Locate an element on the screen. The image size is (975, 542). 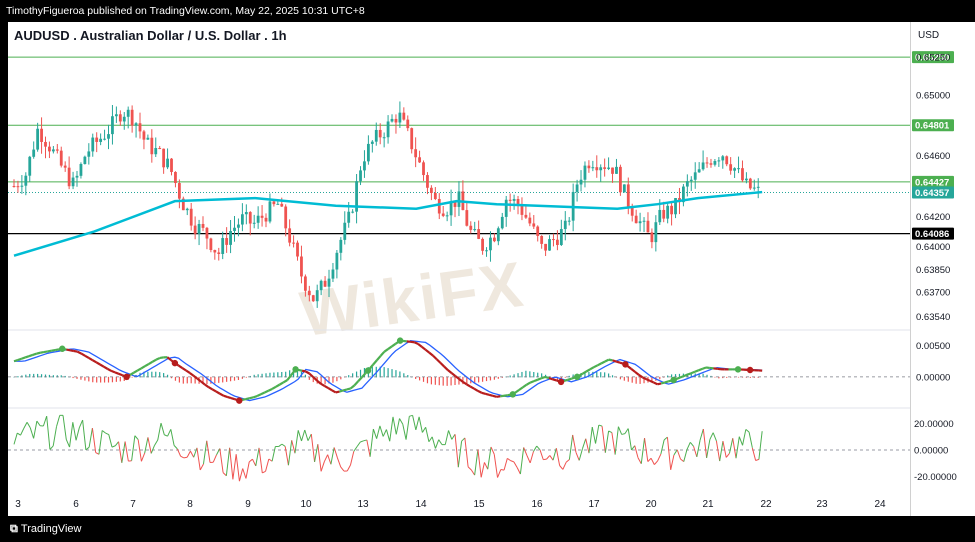
crossover-marker is located at coordinates (738, 369).